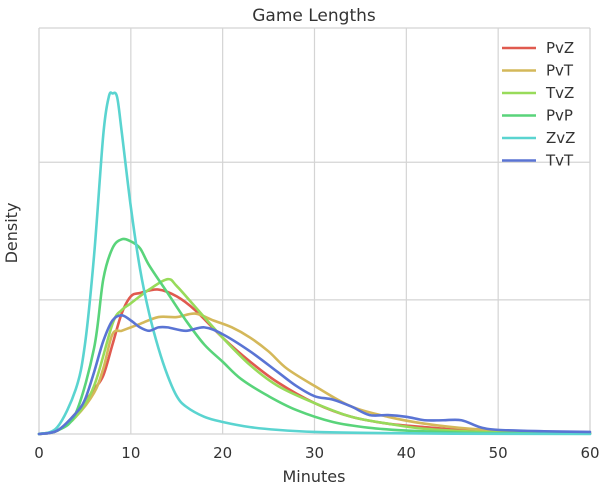 The width and height of the screenshot is (601, 488). Describe the element at coordinates (559, 93) in the screenshot. I see `legend-label-tvz: TvZ` at that location.